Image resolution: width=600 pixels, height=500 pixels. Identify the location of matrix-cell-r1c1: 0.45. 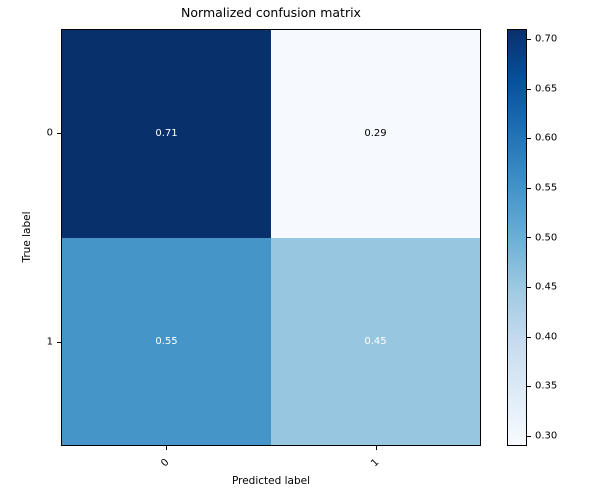
(375, 341).